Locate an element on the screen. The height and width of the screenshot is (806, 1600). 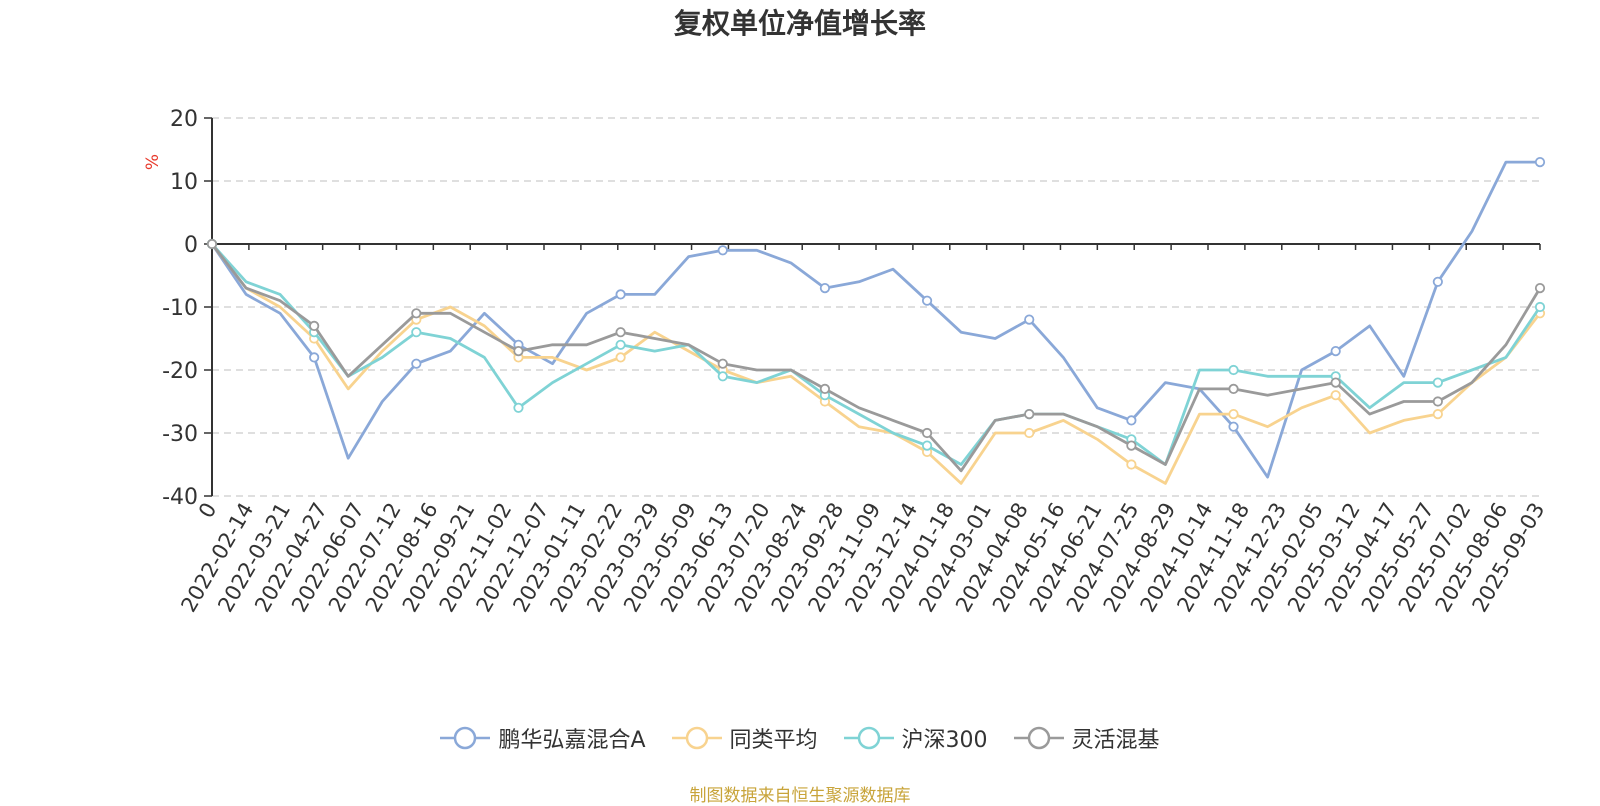
legend-label: 沪深300 is located at coordinates (944, 740).